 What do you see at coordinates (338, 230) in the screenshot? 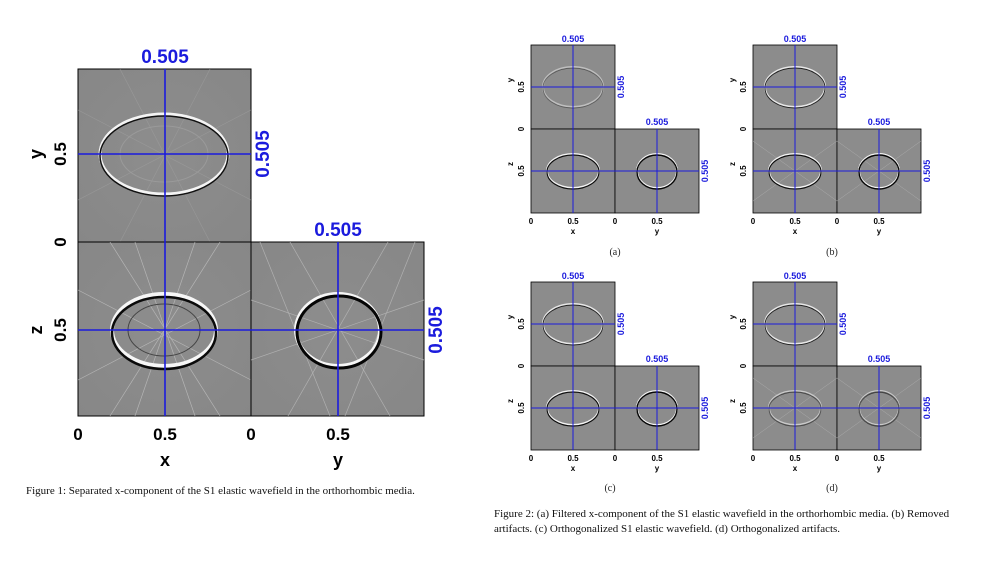
I see `fig1-side-top-marker: 0.505` at bounding box center [338, 230].